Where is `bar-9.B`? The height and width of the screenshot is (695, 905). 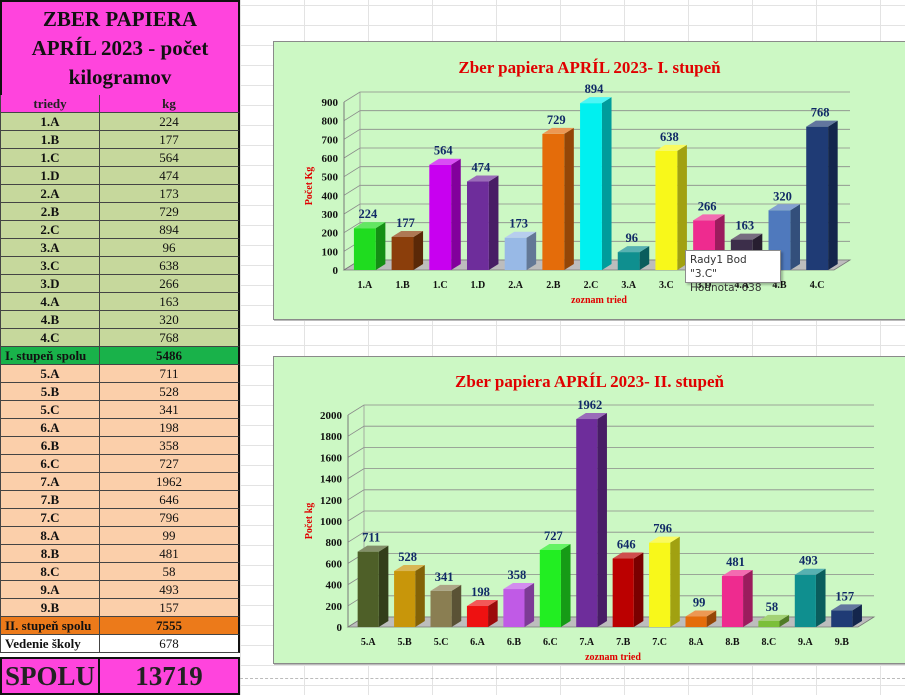 bar-9.B is located at coordinates (846, 615).